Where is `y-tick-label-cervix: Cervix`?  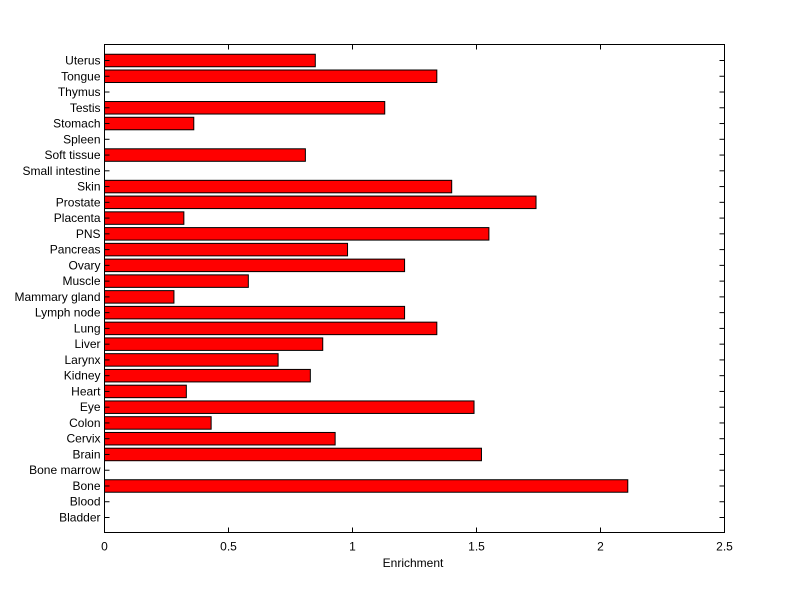 y-tick-label-cervix: Cervix is located at coordinates (83, 439).